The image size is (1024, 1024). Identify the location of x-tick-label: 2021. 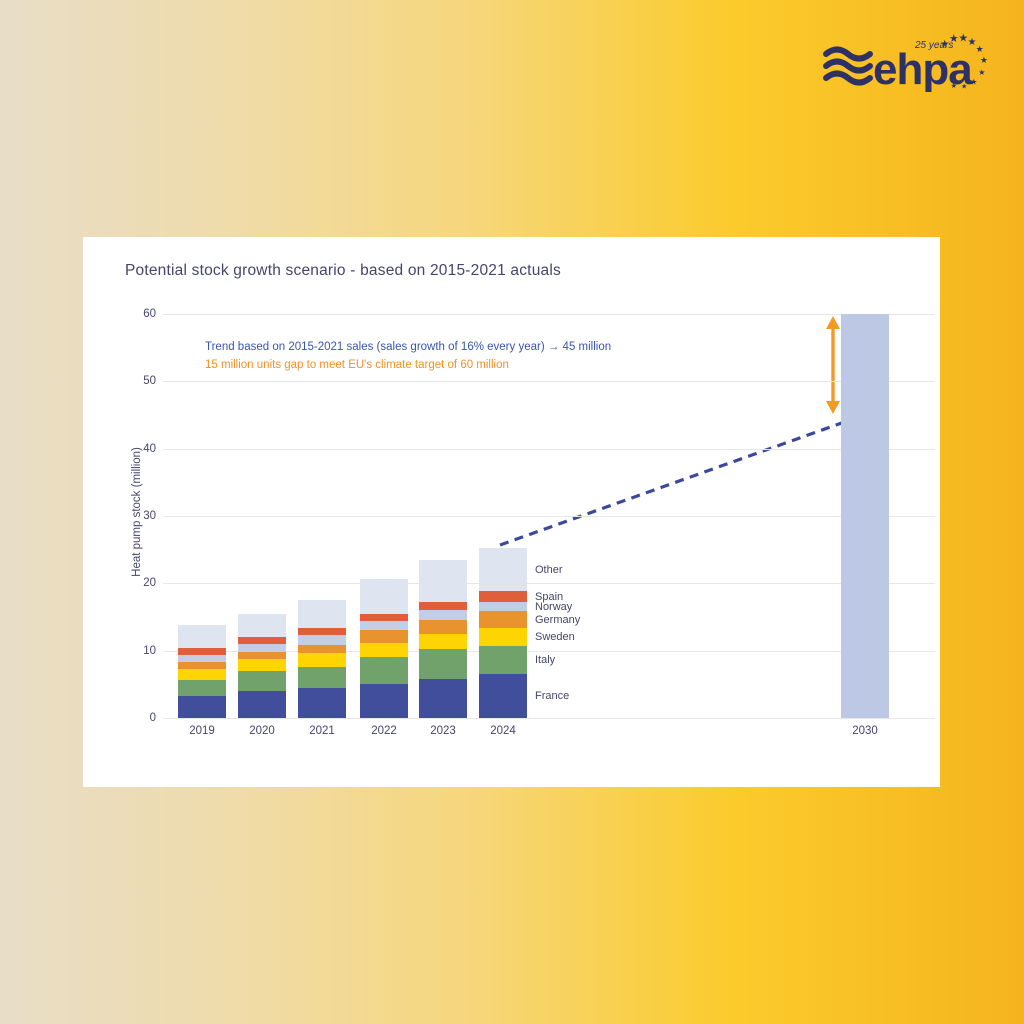
(322, 731).